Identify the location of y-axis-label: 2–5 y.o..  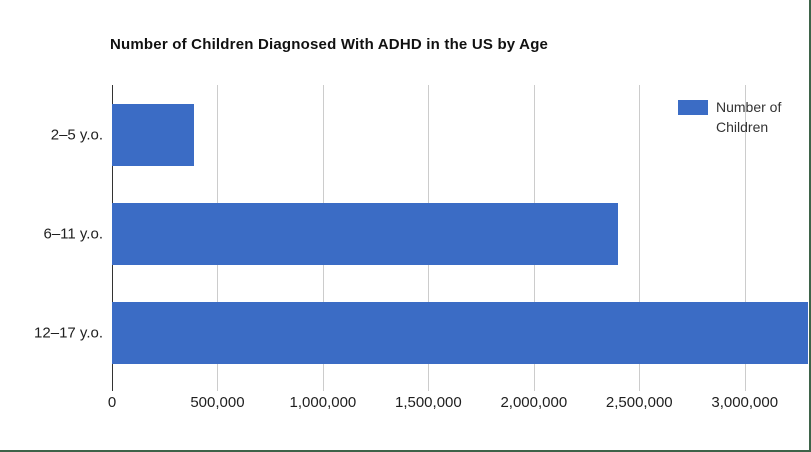
(76, 135).